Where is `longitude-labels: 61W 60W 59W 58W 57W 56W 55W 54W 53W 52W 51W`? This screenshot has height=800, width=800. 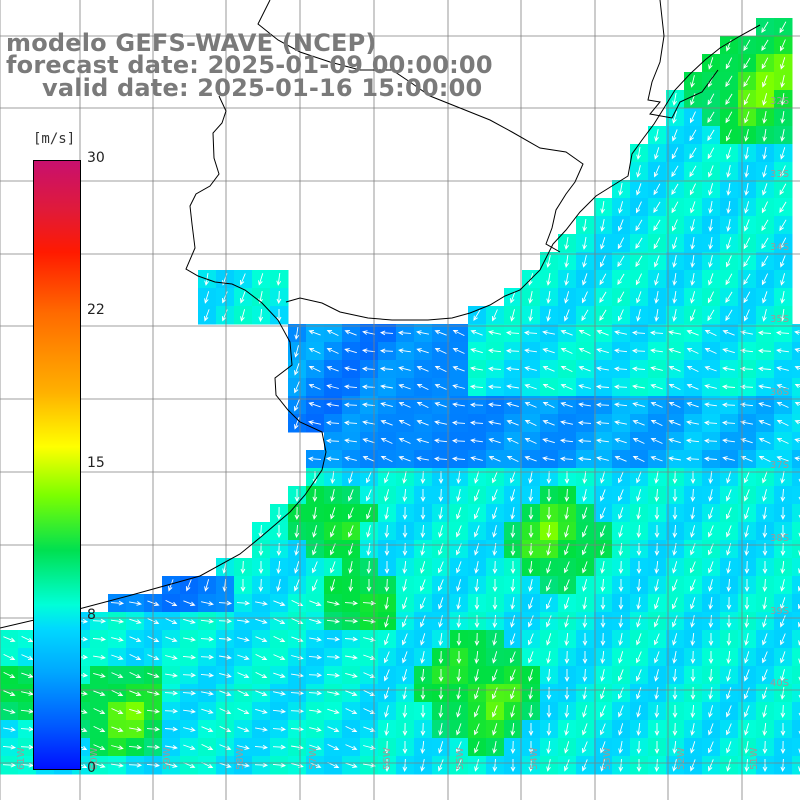 longitude-labels: 61W 60W 59W 58W 57W 56W 55W 54W 53W 52W 51W is located at coordinates (388, 758).